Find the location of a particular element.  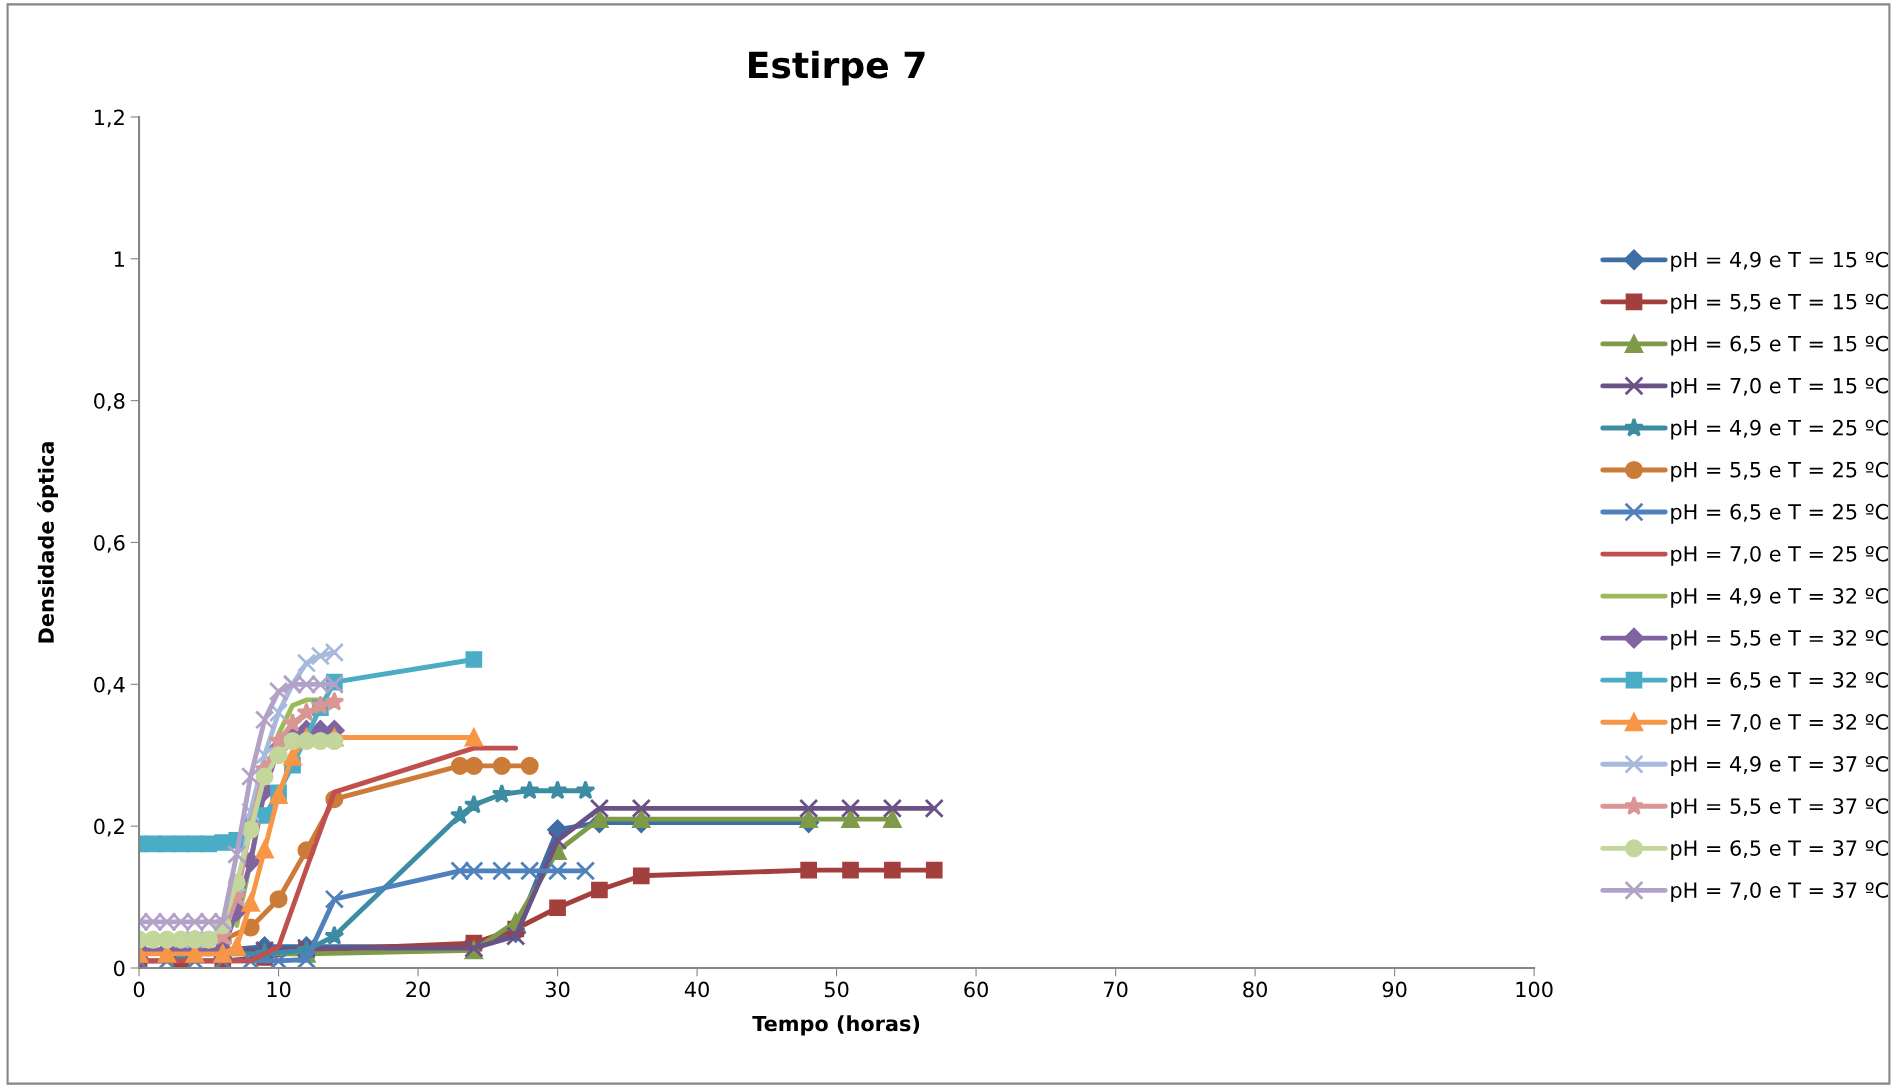

legend-label: pH = 7,0 e T = 32 ºC is located at coordinates (1779, 724).